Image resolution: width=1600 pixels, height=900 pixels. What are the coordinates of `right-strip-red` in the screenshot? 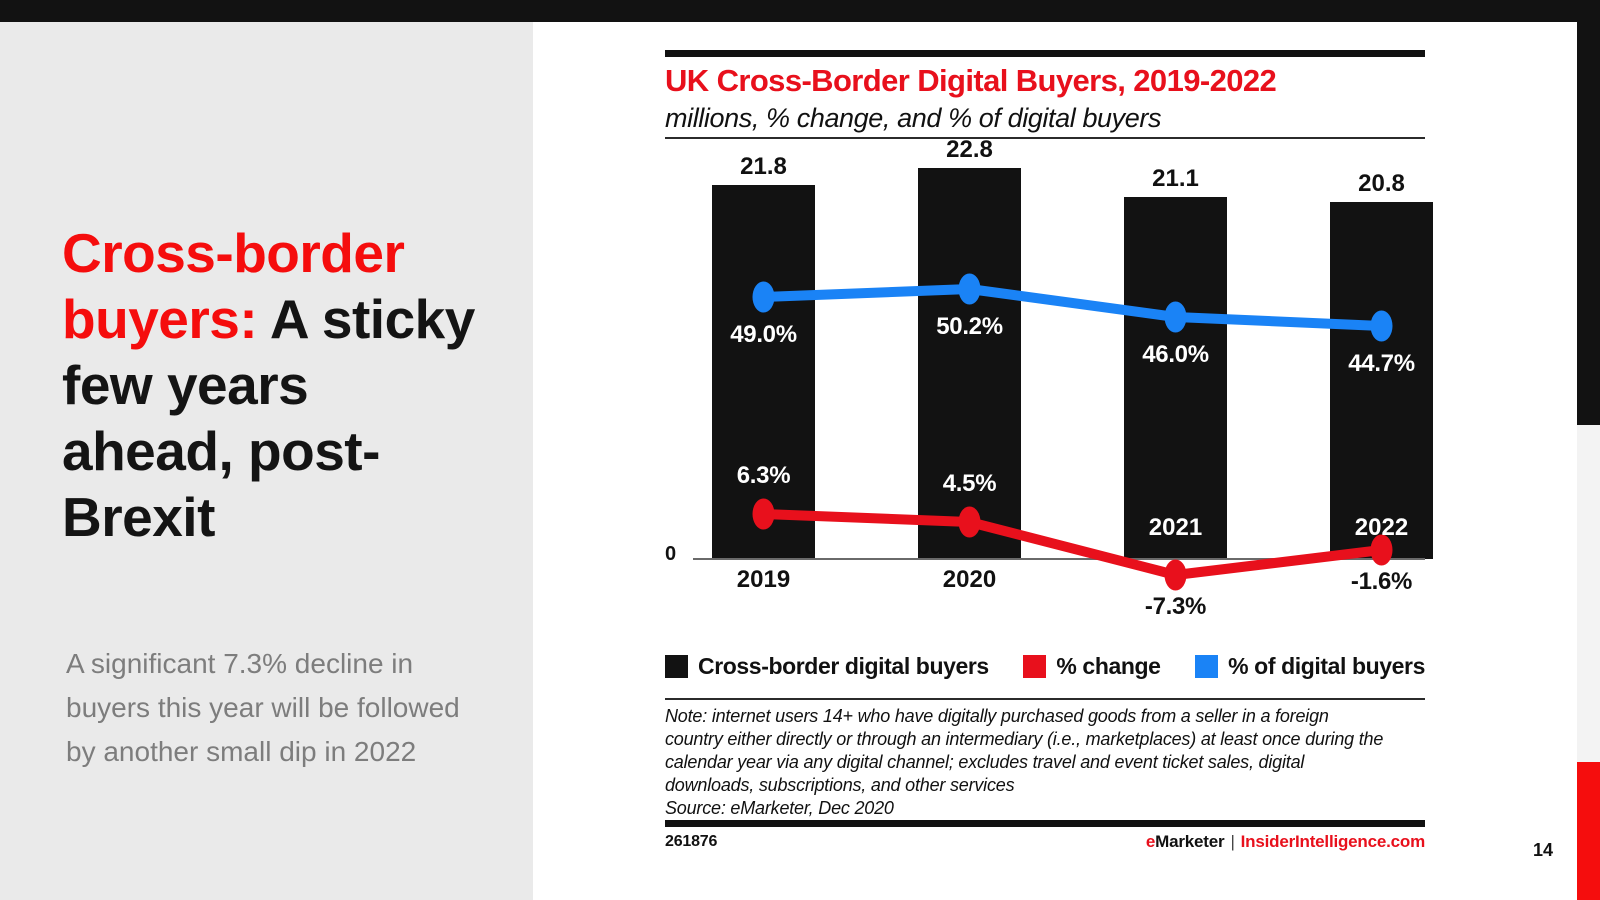 It's located at (1588, 831).